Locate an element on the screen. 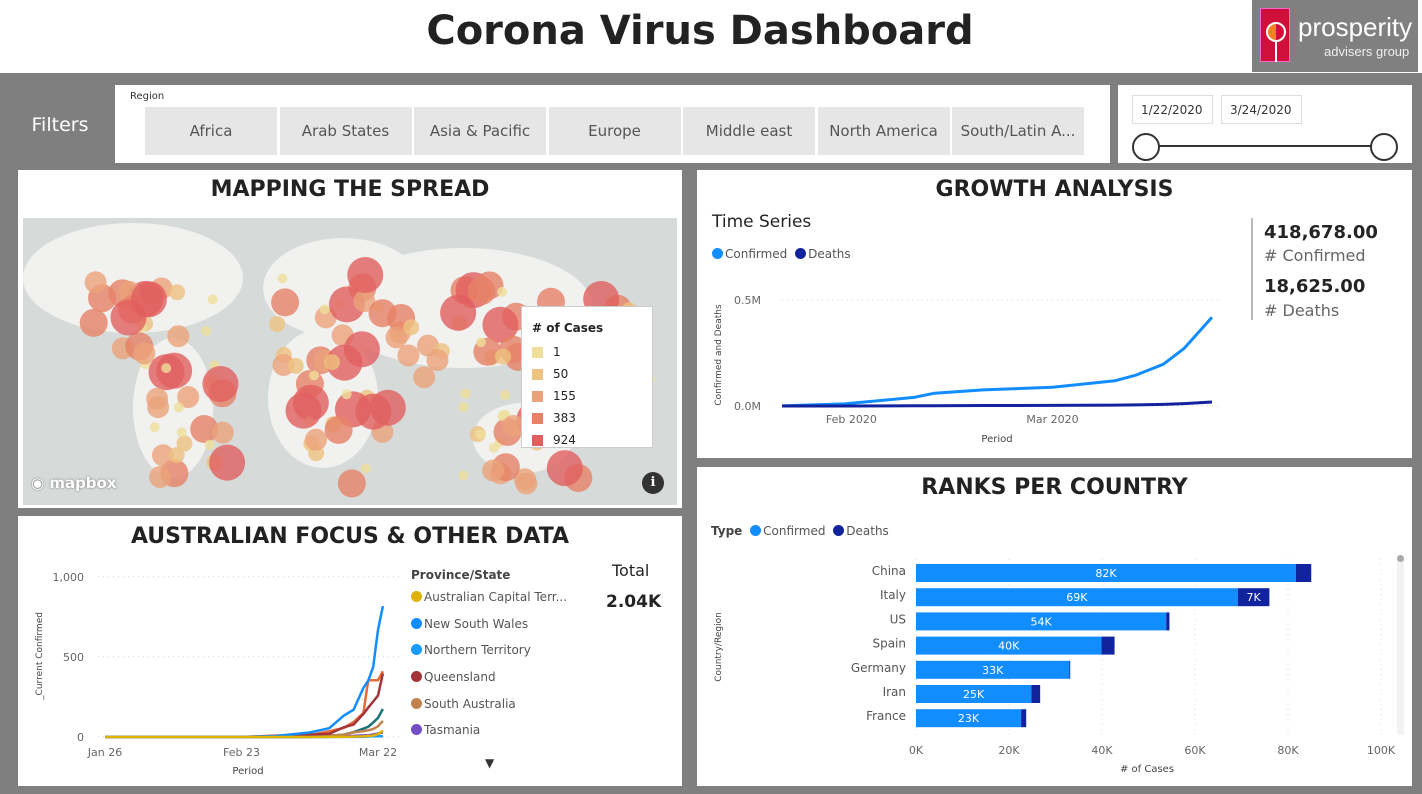  province-legend-item: Tasmania is located at coordinates (489, 736).